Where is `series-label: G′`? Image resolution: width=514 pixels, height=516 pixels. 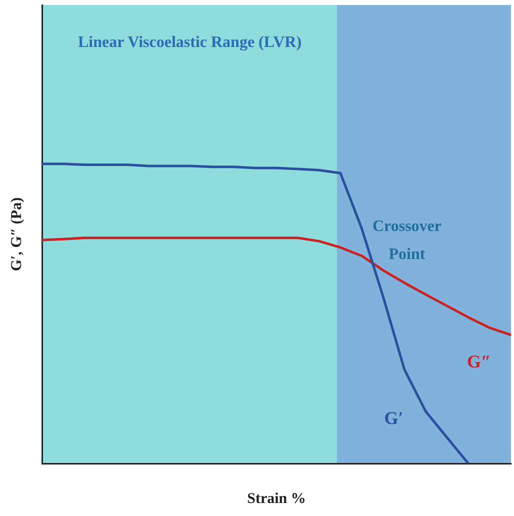 series-label: G′ is located at coordinates (394, 418).